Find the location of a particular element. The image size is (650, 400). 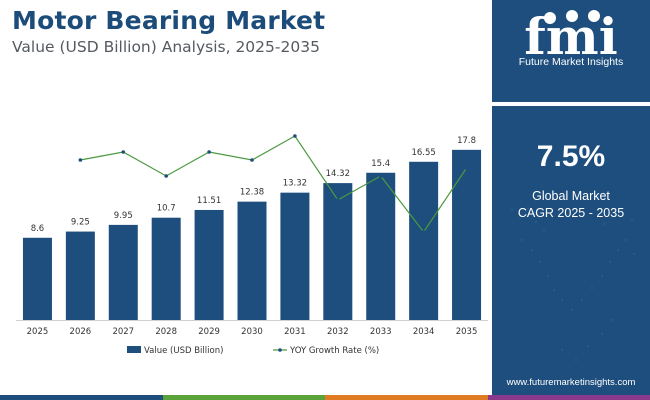

bar-2025 is located at coordinates (37, 278).